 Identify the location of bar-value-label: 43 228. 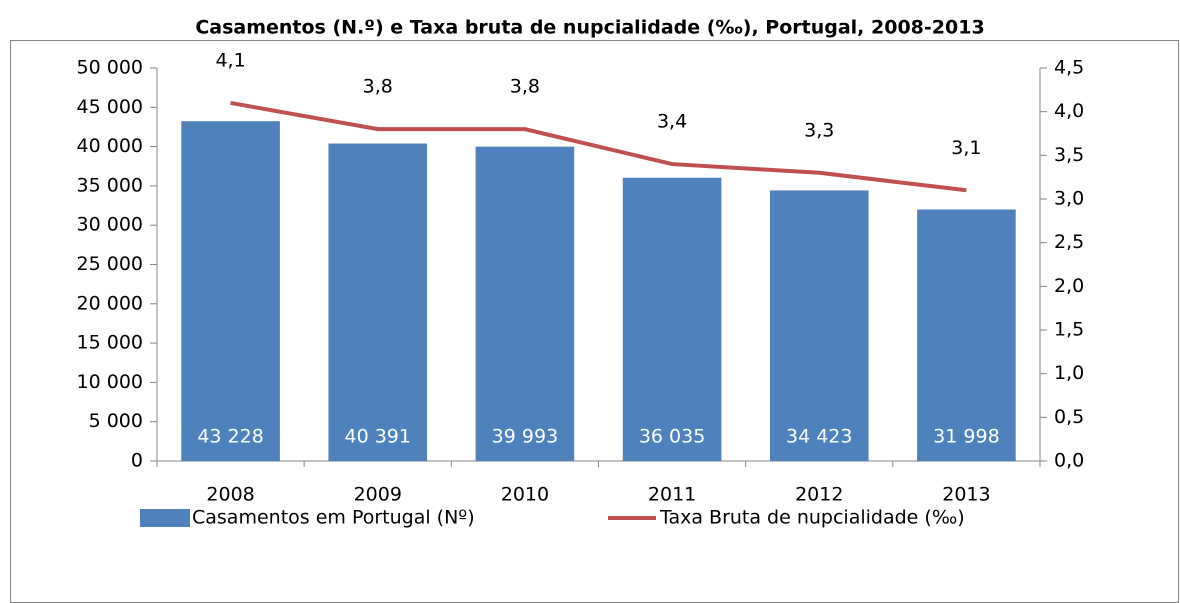
(230, 437).